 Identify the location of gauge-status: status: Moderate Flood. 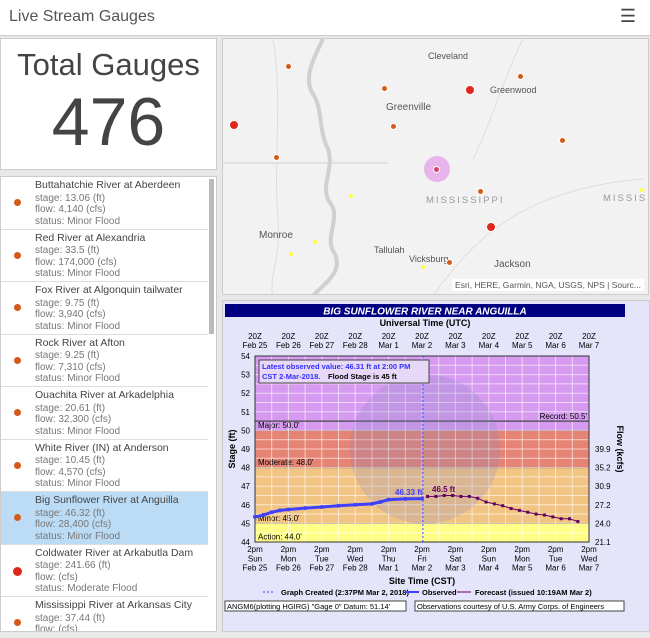
(86, 589).